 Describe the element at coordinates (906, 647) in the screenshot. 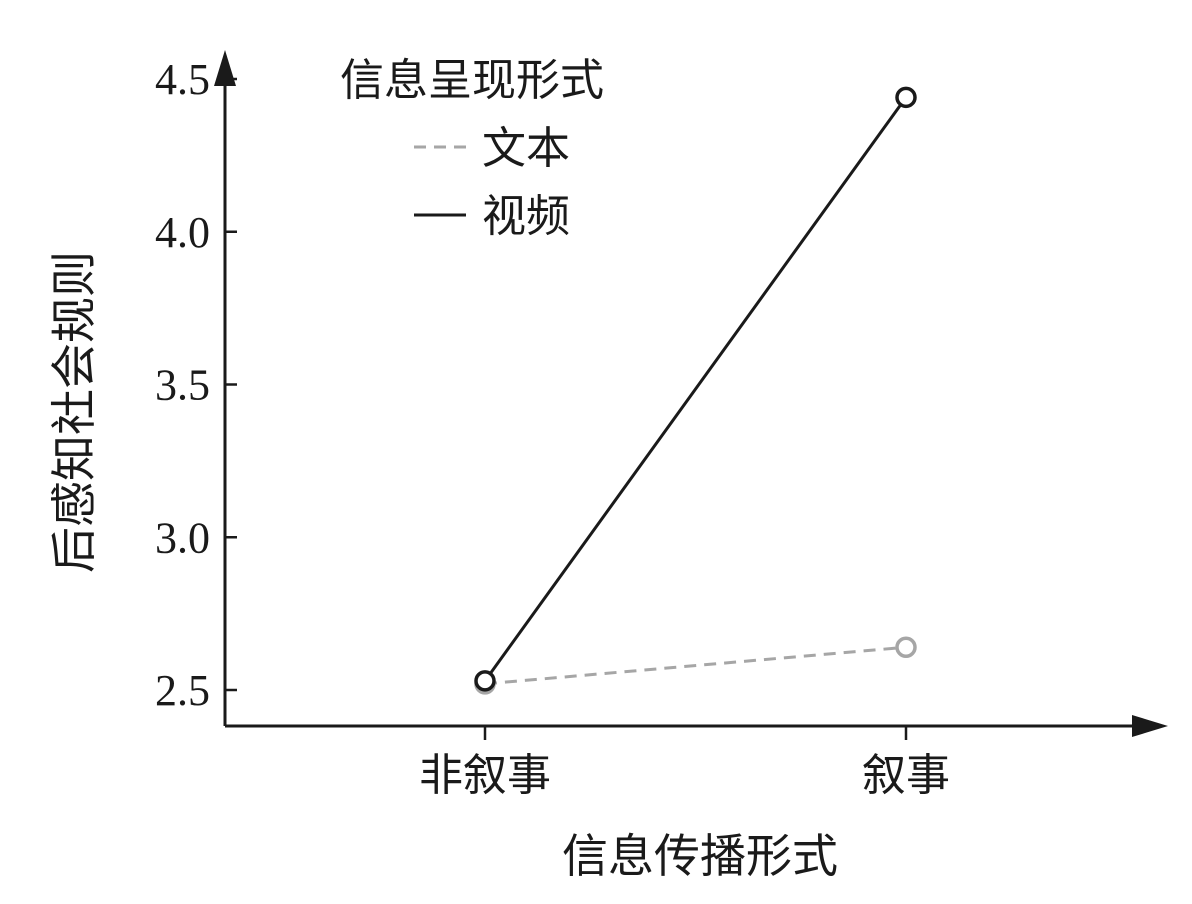

I see `data-point-text` at that location.